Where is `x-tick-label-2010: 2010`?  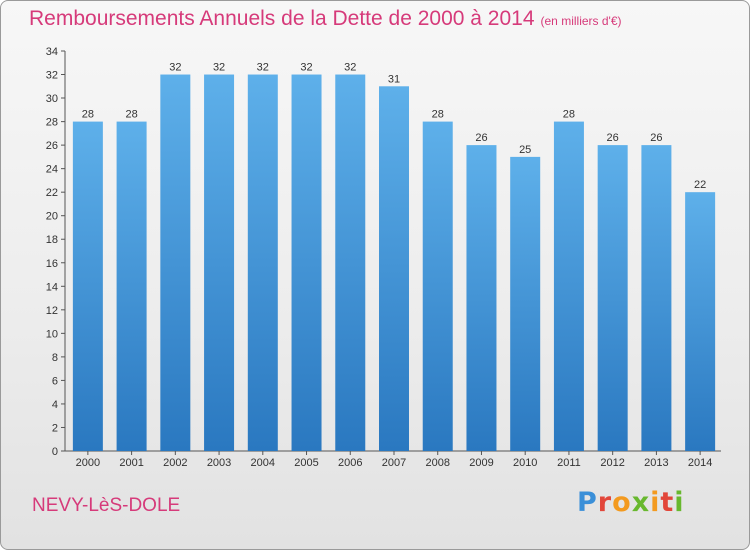 x-tick-label-2010: 2010 is located at coordinates (525, 463).